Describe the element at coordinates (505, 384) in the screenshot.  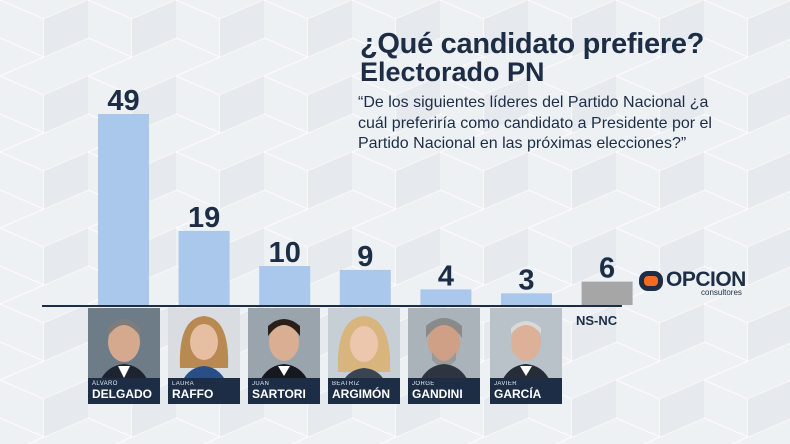
I see `first-name: JAVIER` at that location.